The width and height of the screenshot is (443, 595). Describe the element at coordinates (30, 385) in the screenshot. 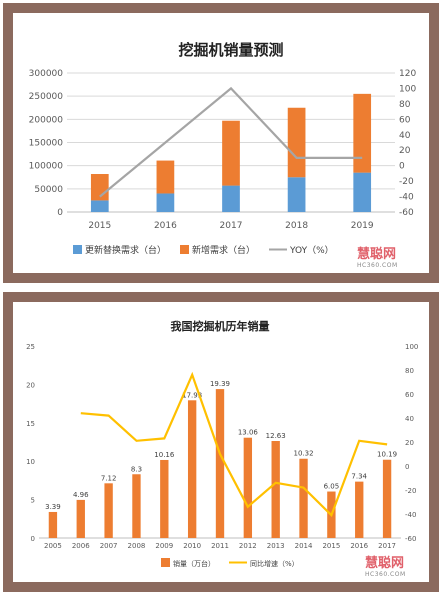

I see `y-left-tick-label: 20` at that location.